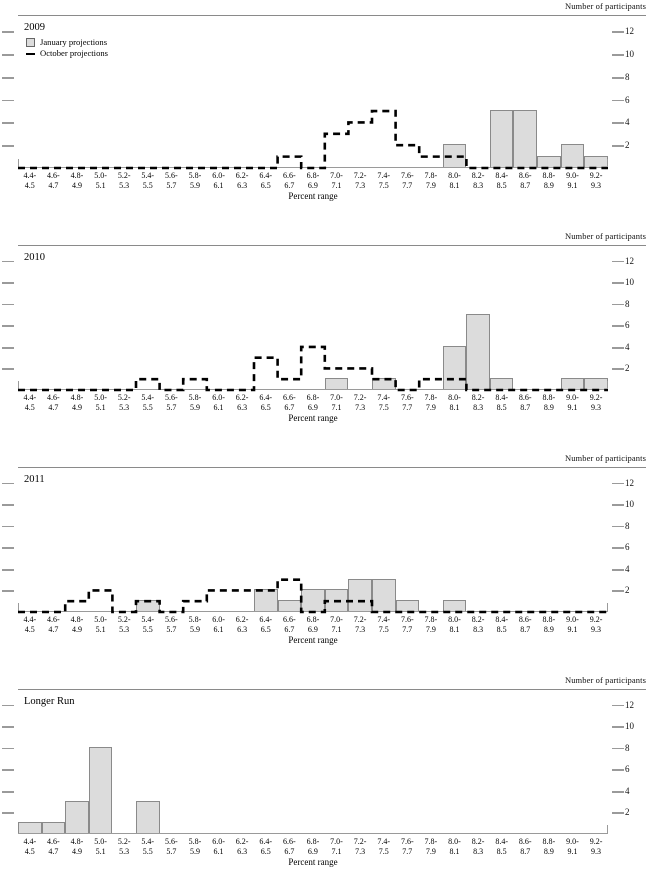 The image size is (650, 889). I want to click on x-tick-label: 6.2- 6.3, so click(242, 402).